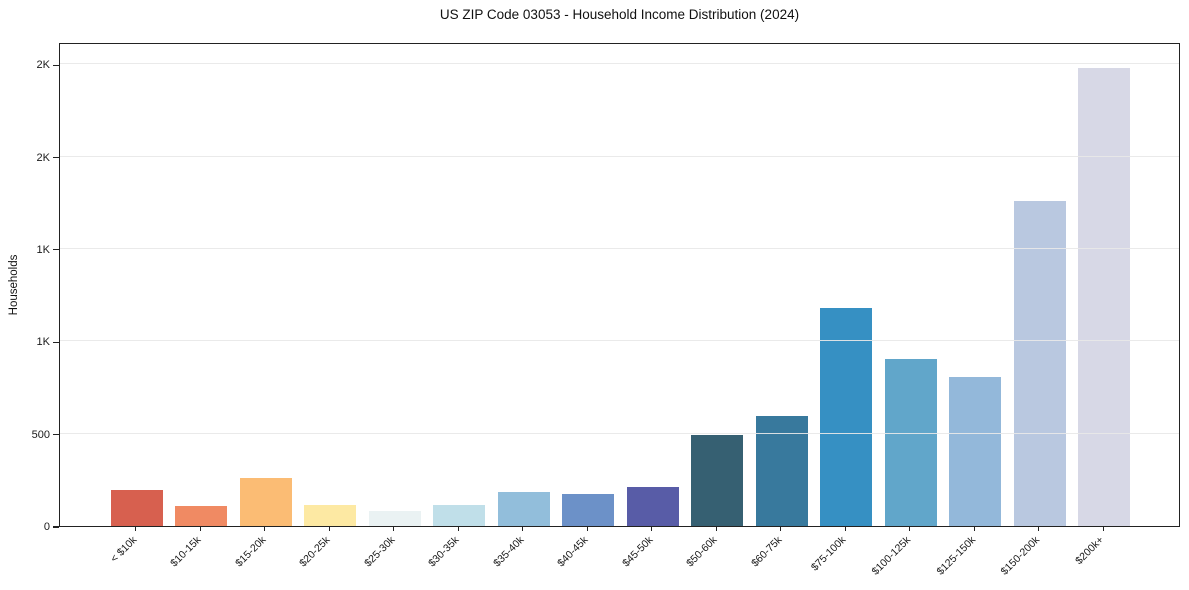 The width and height of the screenshot is (1189, 590). I want to click on gridline-2000, so click(619, 156).